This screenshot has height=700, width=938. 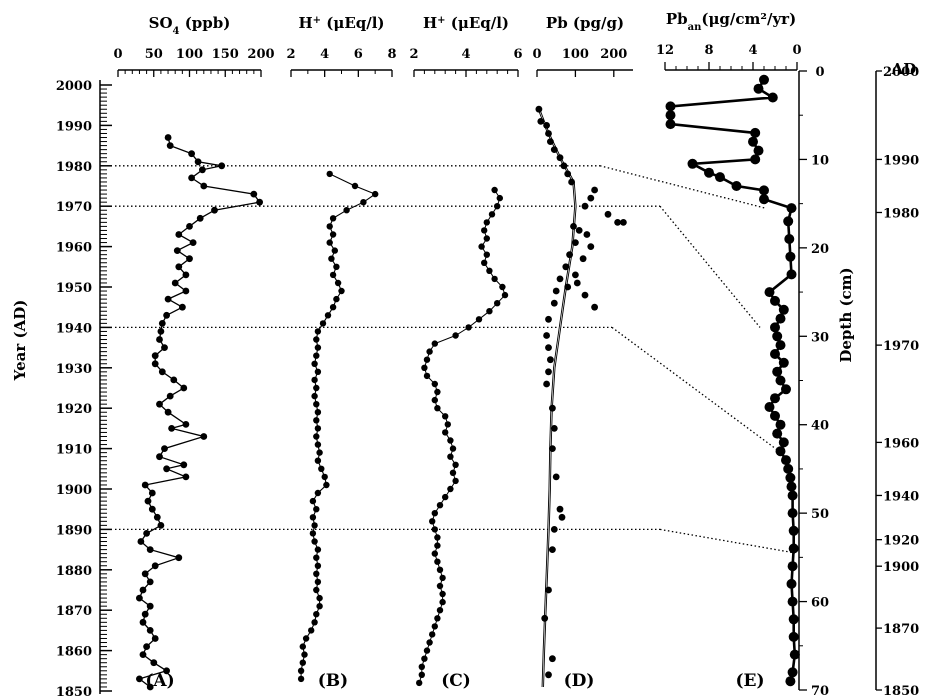 What do you see at coordinates (820, 426) in the screenshot?
I see `depth-tick-label: 40` at bounding box center [820, 426].